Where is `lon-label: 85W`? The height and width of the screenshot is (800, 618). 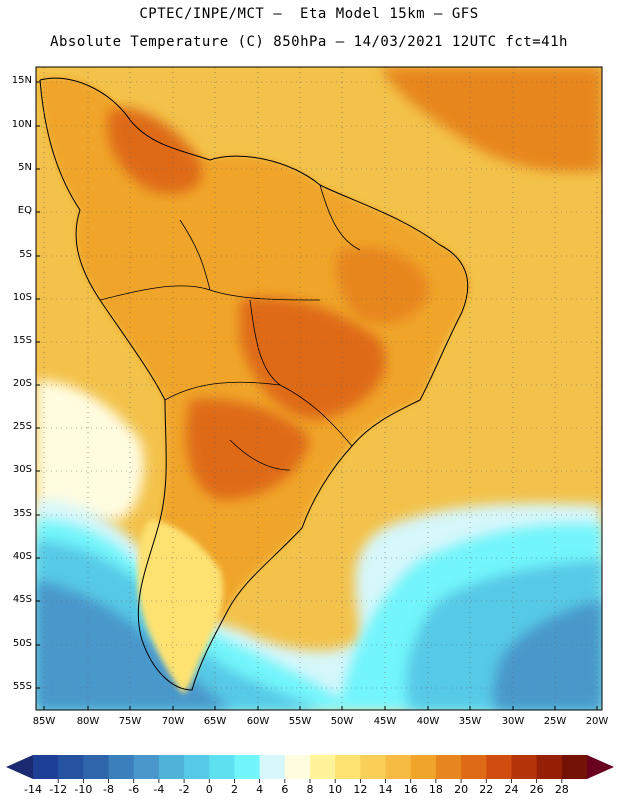
lon-label: 85W is located at coordinates (44, 721).